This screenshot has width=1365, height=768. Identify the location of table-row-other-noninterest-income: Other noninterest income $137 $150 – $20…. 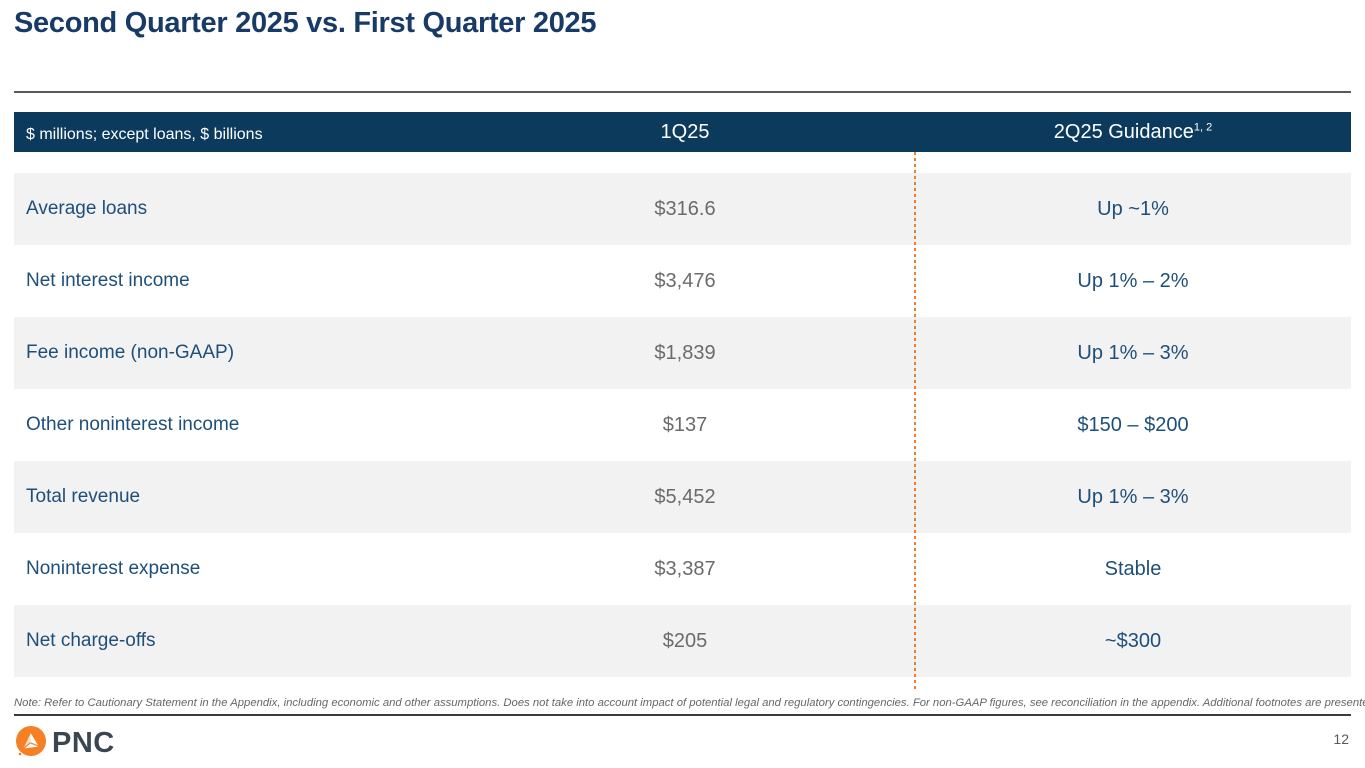
(682, 425).